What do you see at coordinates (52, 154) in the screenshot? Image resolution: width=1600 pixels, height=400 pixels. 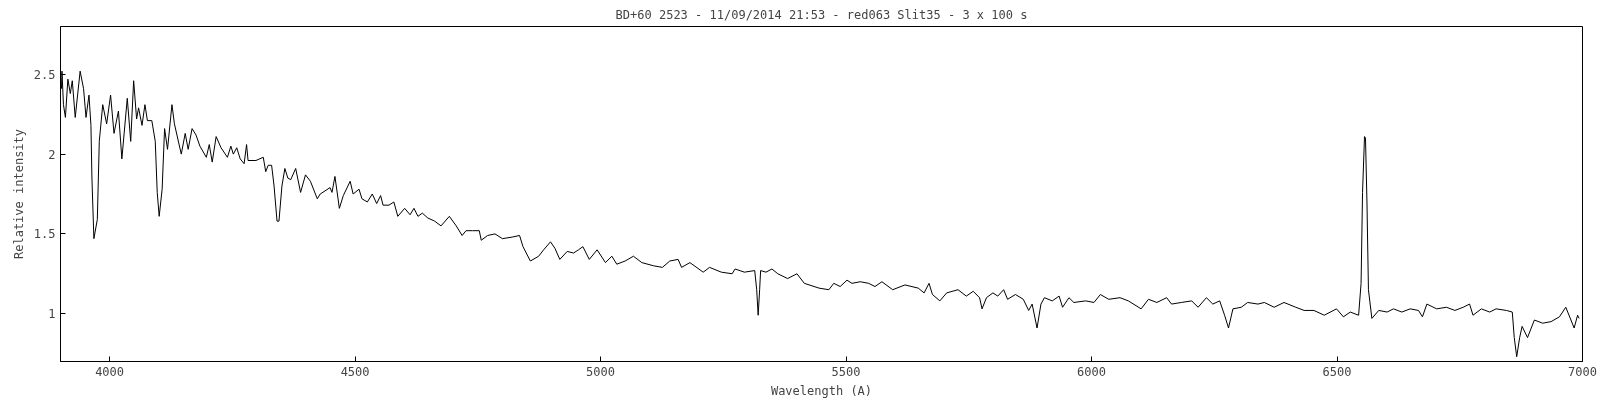 I see `y-tick-label: 2` at bounding box center [52, 154].